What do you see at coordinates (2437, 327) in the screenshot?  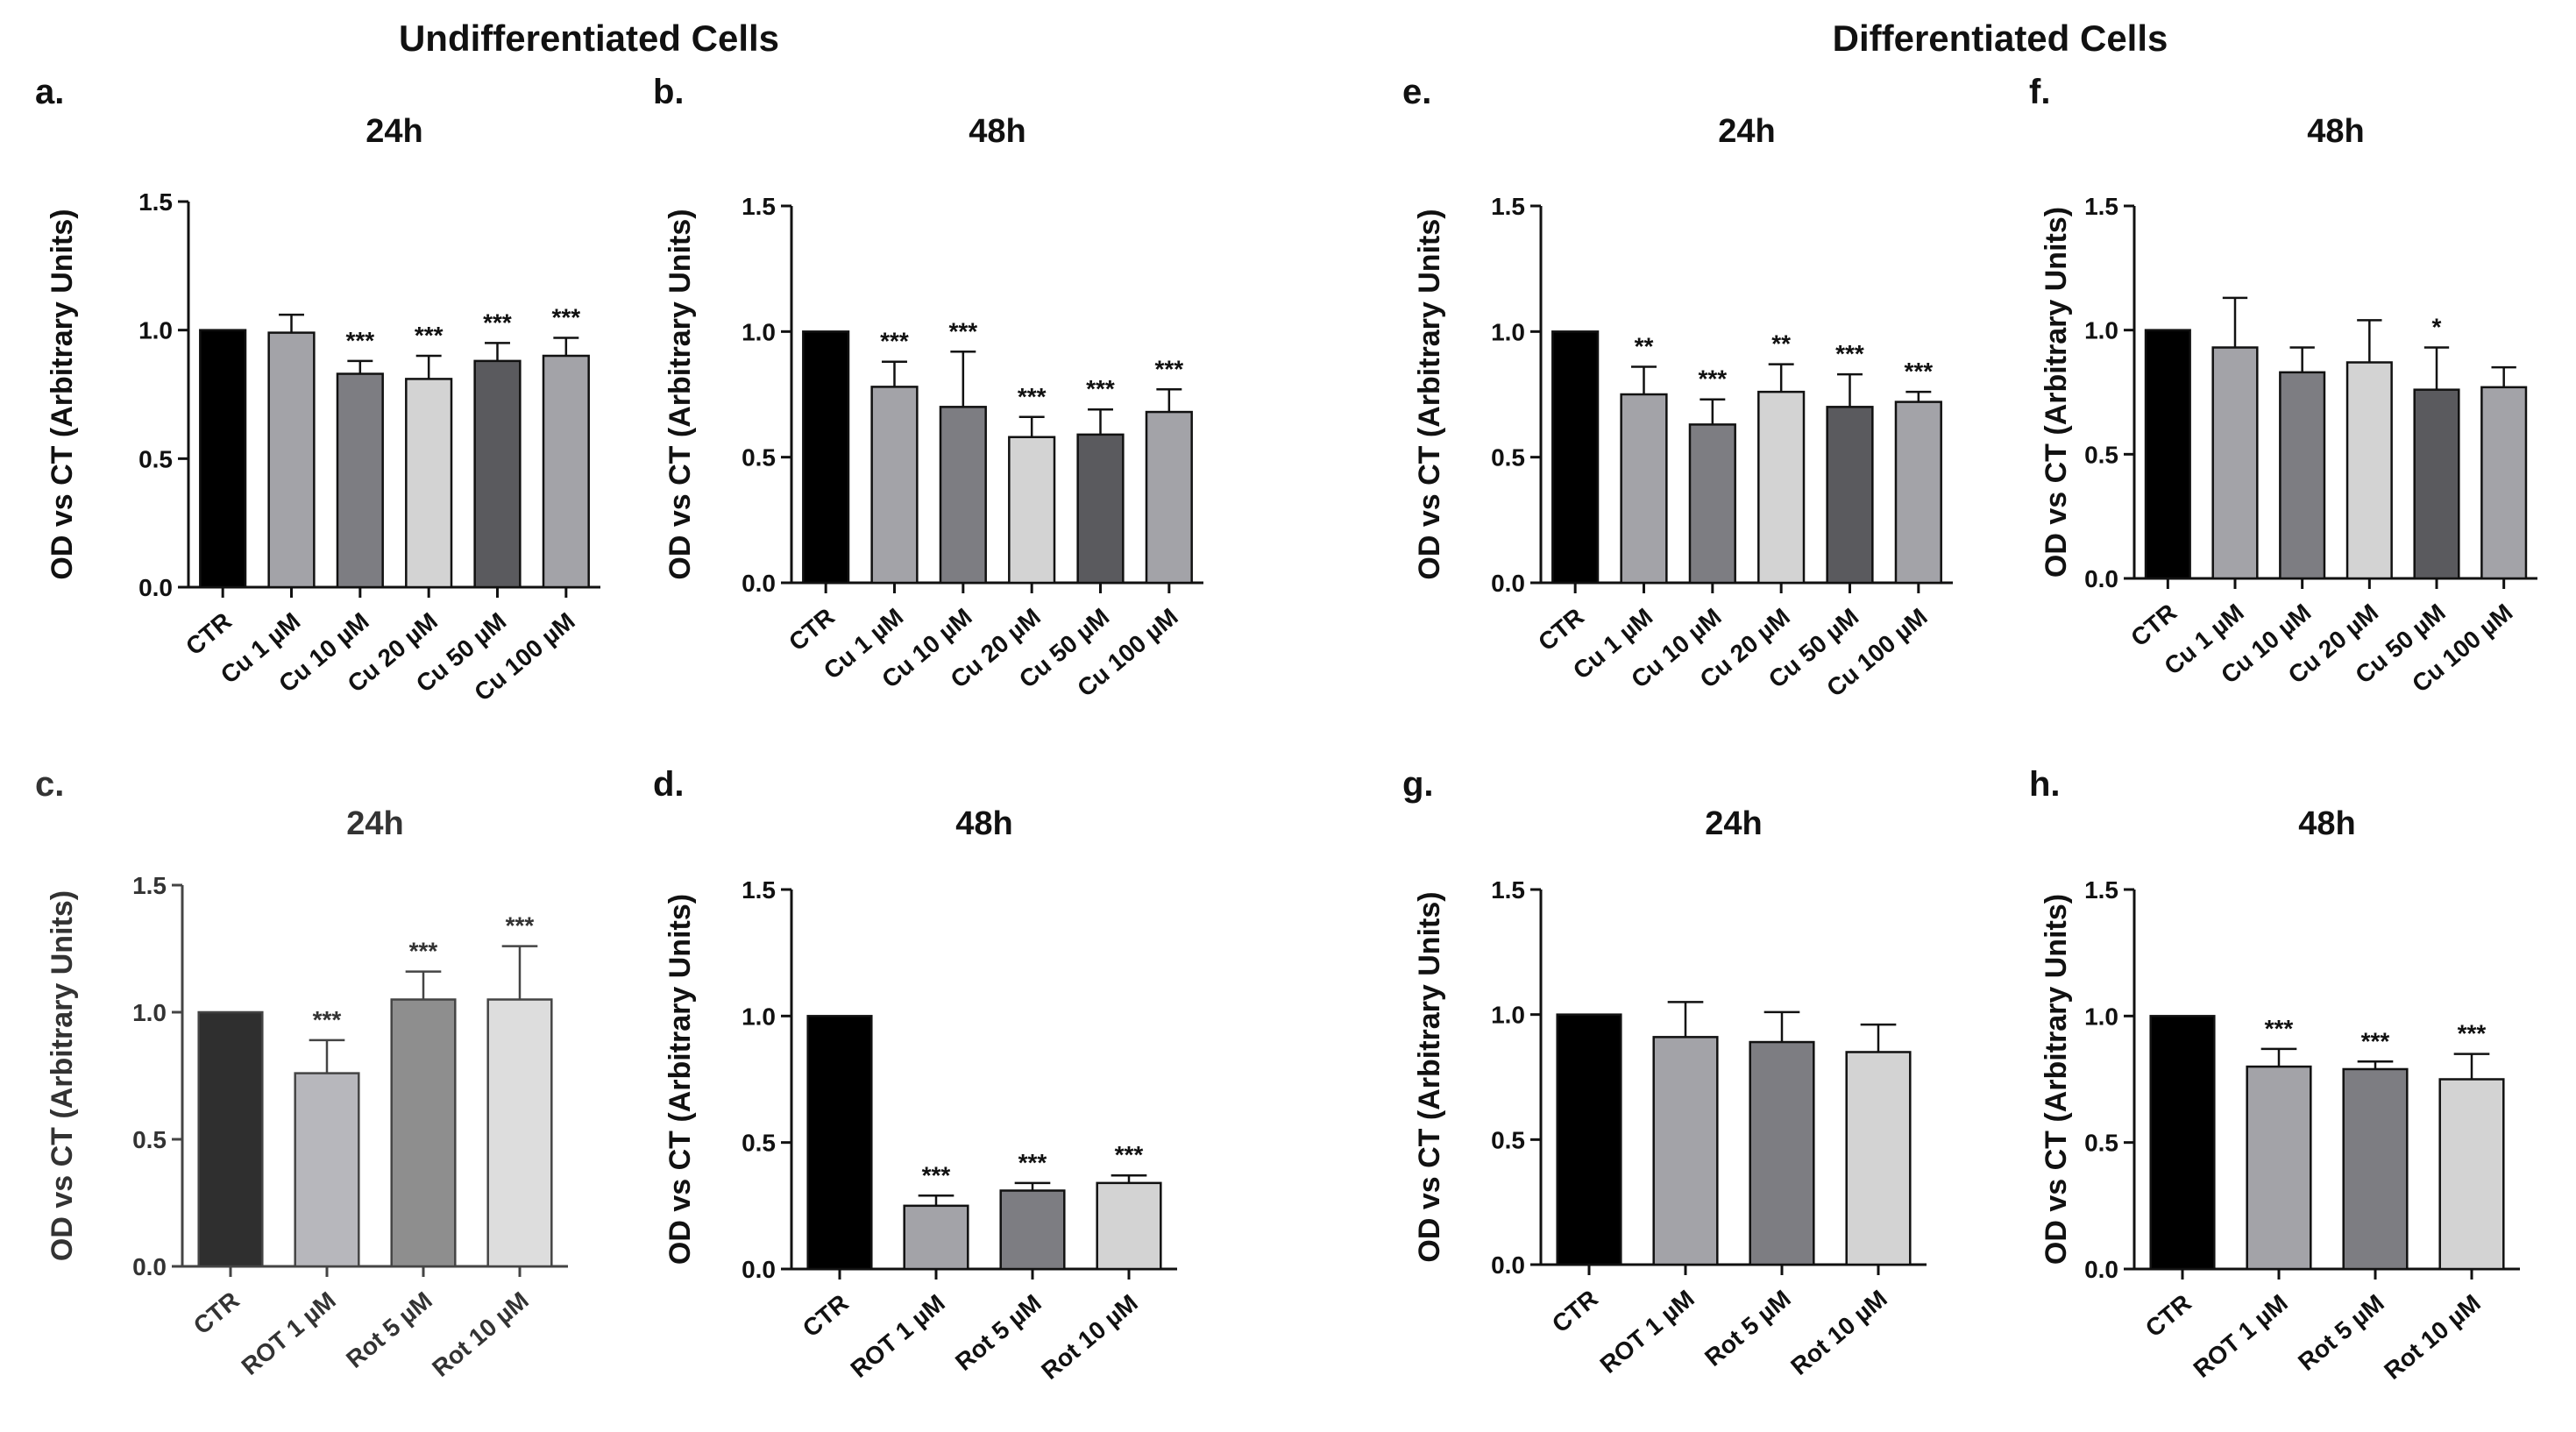 I see `significance-label: *` at bounding box center [2437, 327].